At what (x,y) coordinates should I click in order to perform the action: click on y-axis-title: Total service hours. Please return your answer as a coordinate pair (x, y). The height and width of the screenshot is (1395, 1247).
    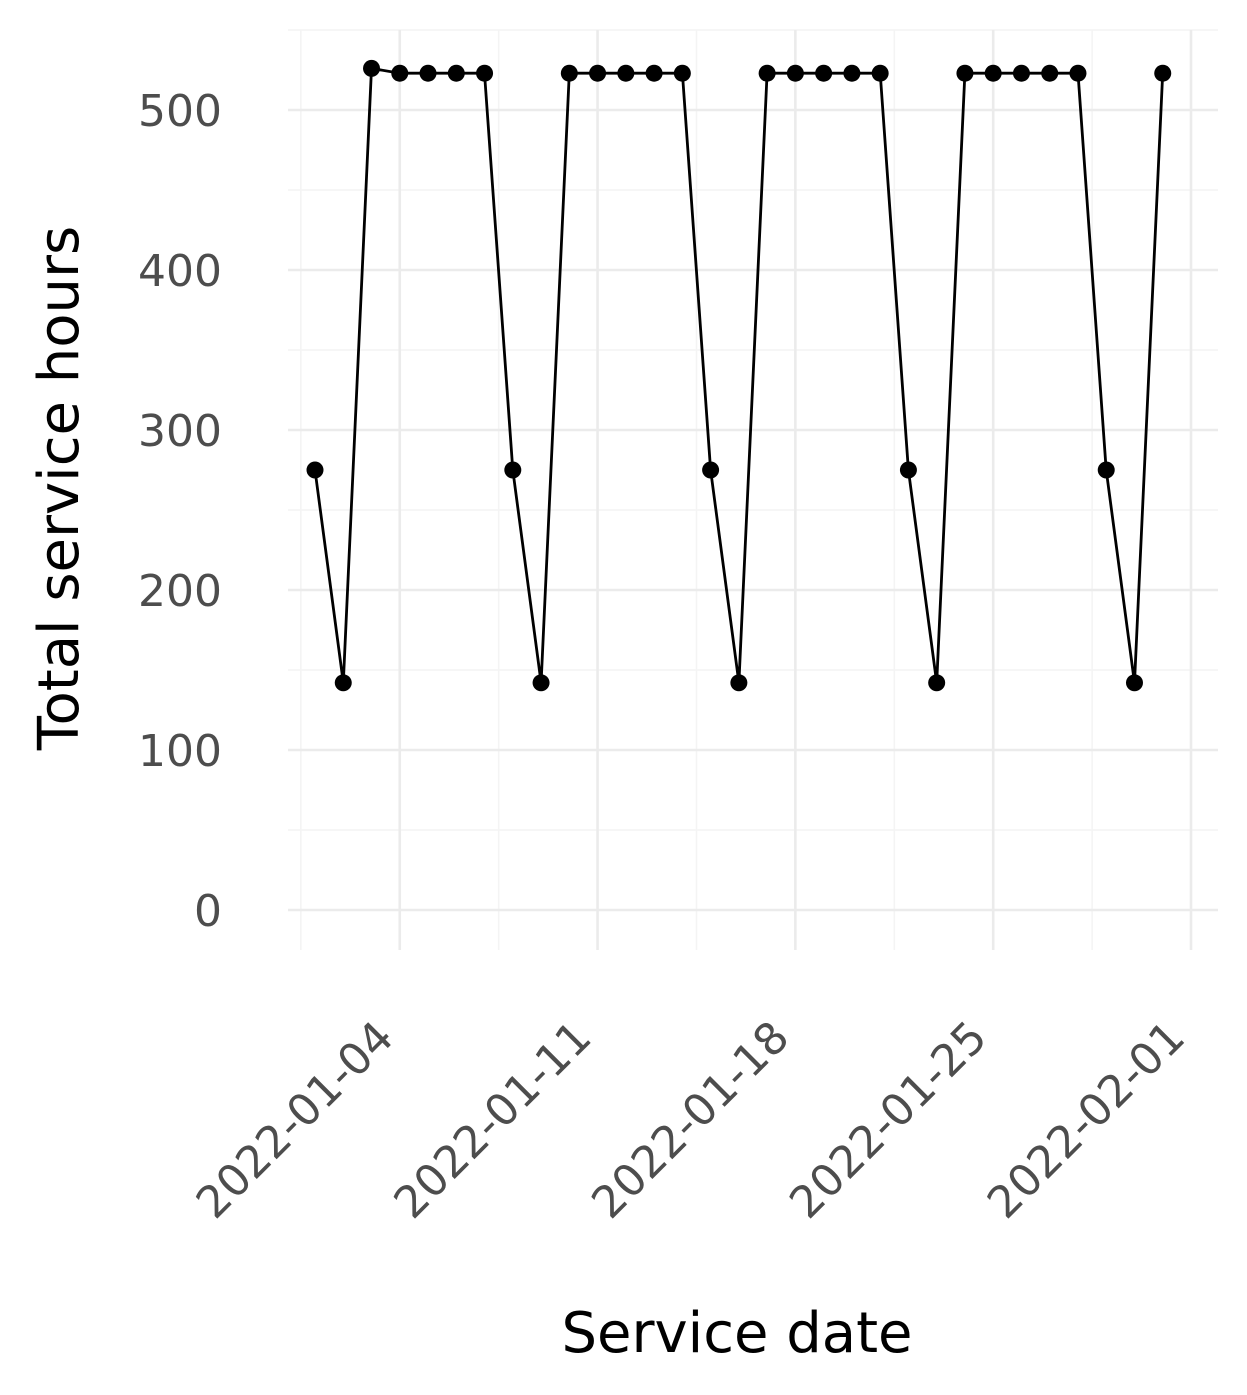
    Looking at the image, I should click on (59, 488).